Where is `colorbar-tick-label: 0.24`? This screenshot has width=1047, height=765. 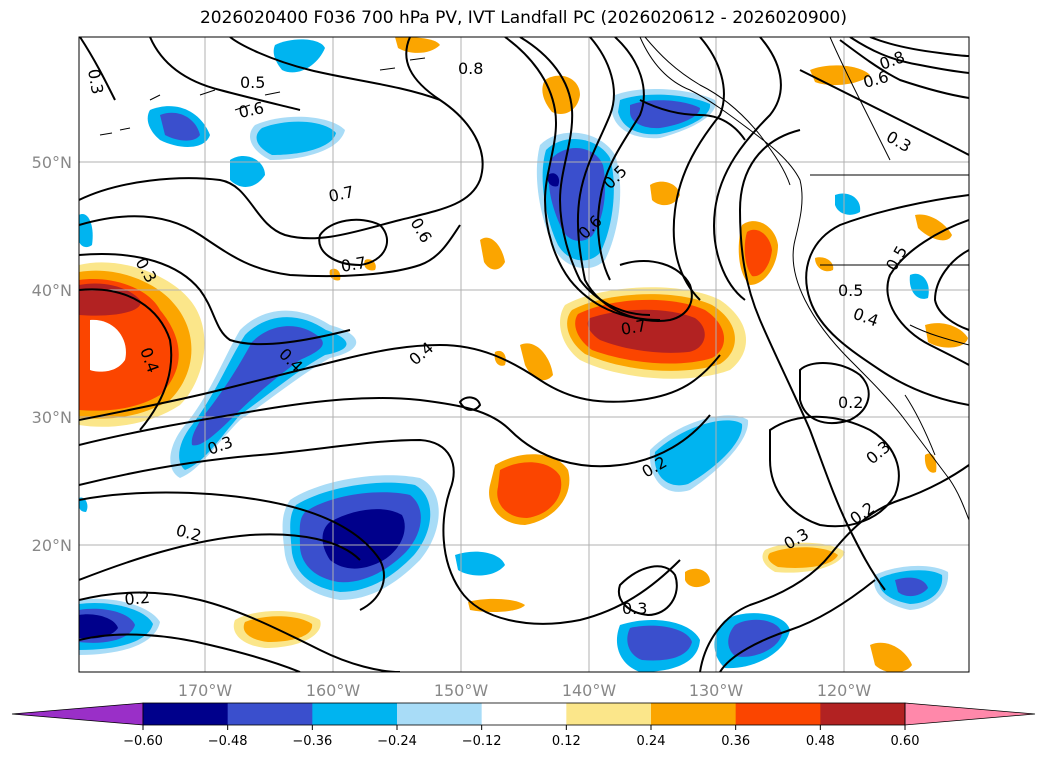
colorbar-tick-label: 0.24 is located at coordinates (651, 741).